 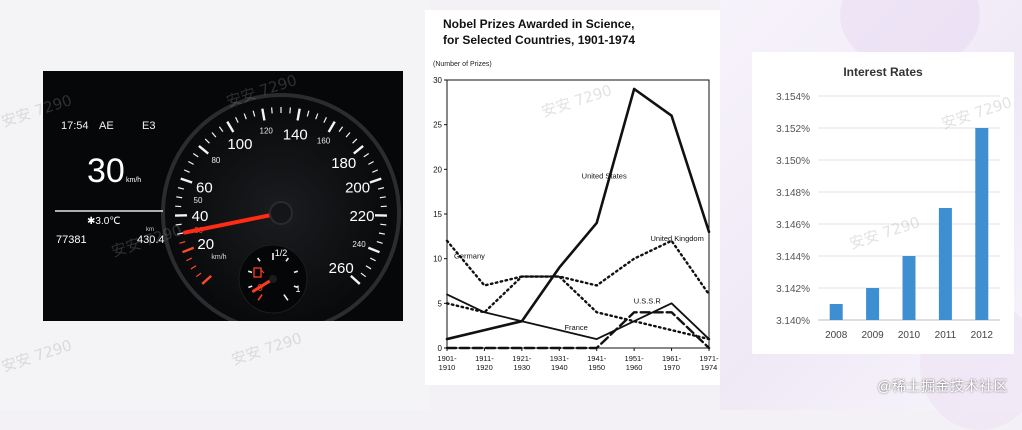 What do you see at coordinates (872, 335) in the screenshot?
I see `x-tick-label: 2009` at bounding box center [872, 335].